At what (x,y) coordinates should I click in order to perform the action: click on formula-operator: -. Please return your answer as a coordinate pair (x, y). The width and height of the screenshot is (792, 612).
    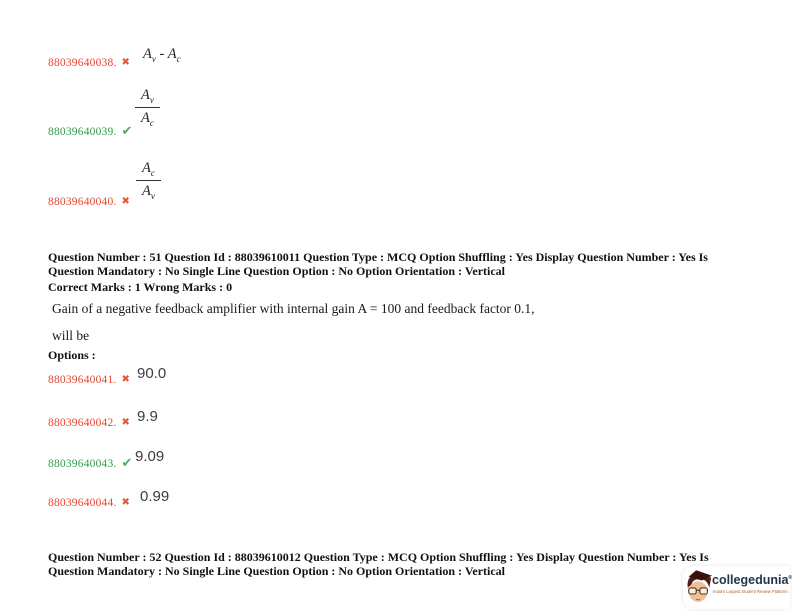
    Looking at the image, I should click on (162, 54).